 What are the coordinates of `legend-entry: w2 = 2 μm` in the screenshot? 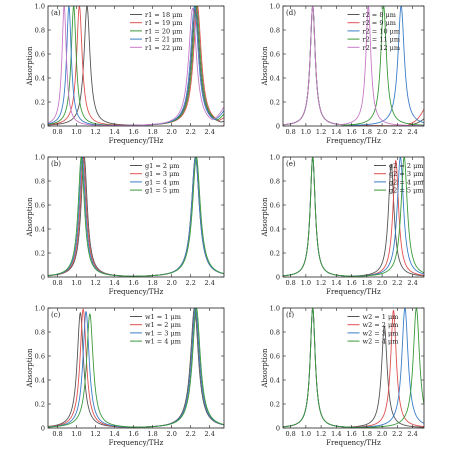 It's located at (381, 325).